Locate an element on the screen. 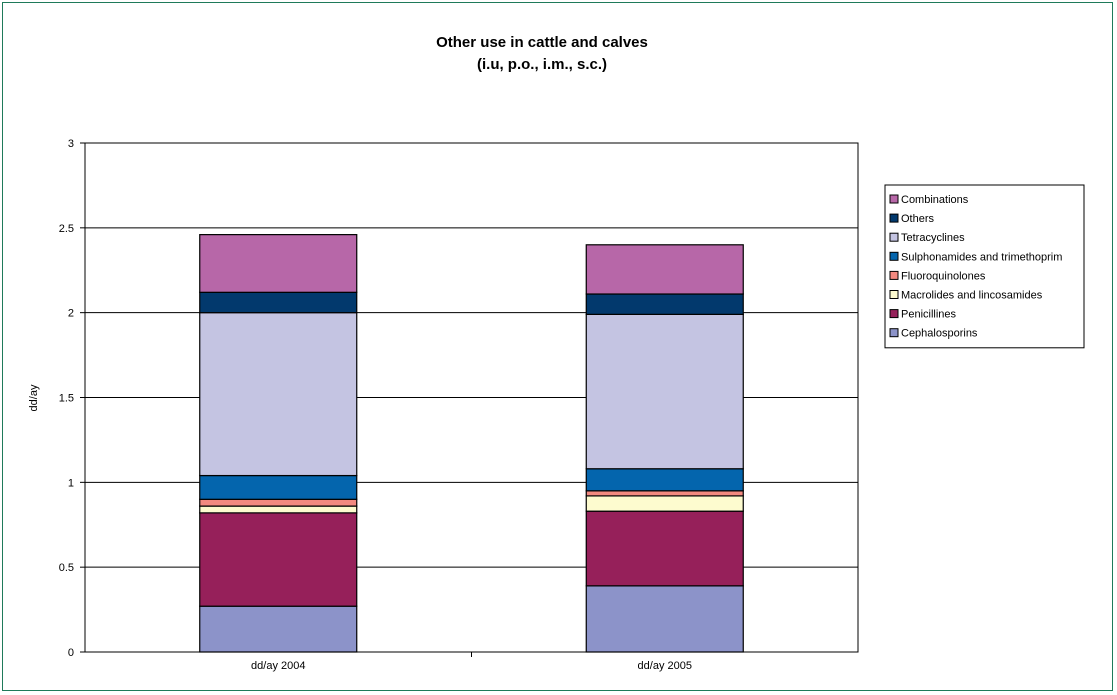 This screenshot has width=1117, height=695. y-tick-label: 2.5 is located at coordinates (66, 229).